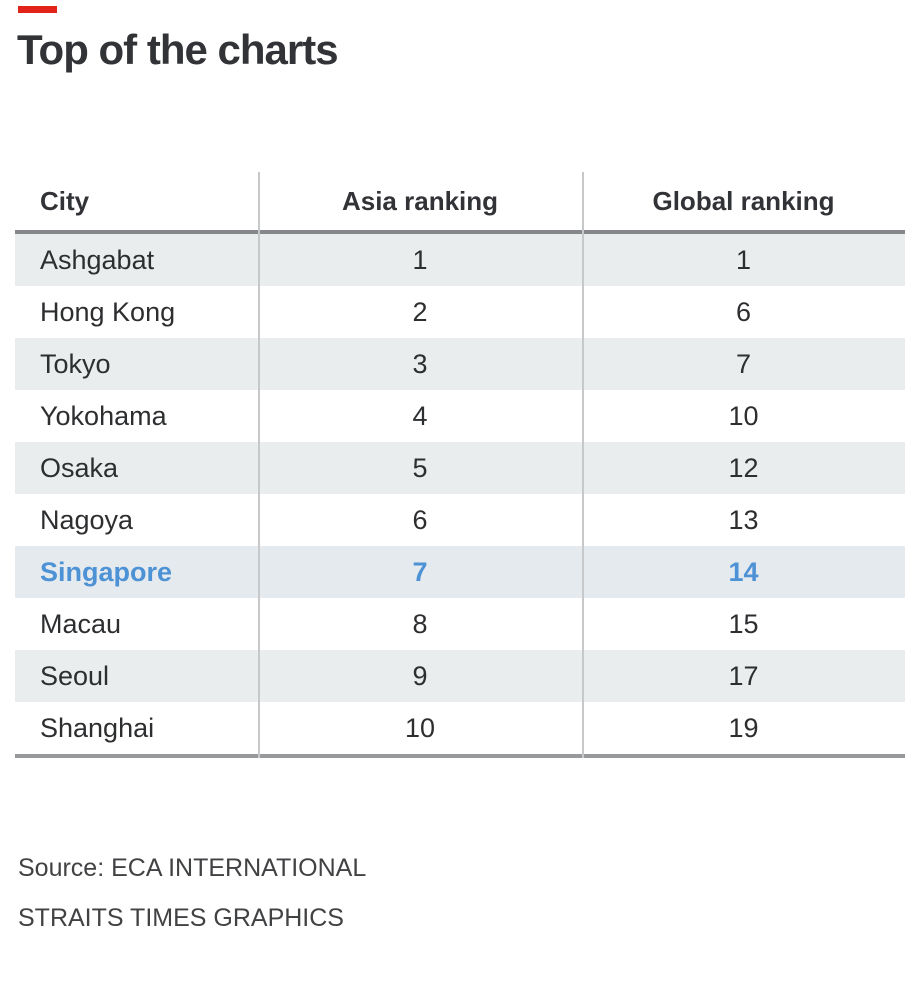 This screenshot has width=920, height=998. I want to click on cell-asia-ranking: 5, so click(420, 468).